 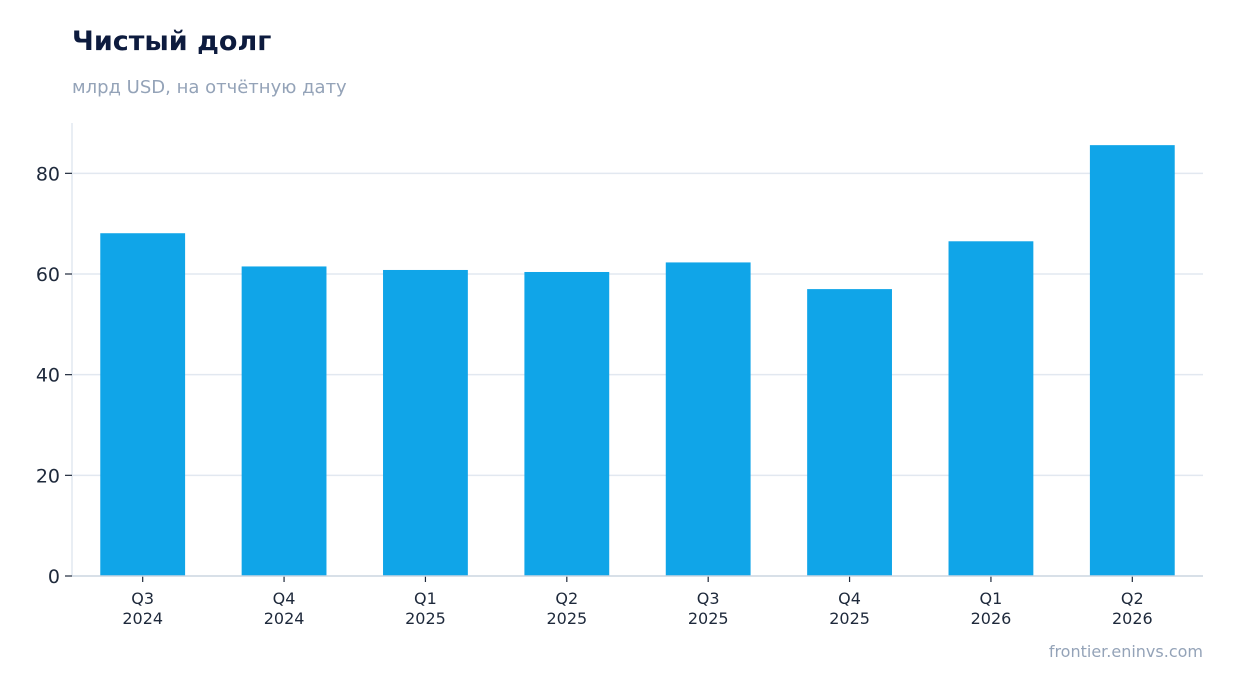 What do you see at coordinates (48, 376) in the screenshot?
I see `y-tick-label: 40` at bounding box center [48, 376].